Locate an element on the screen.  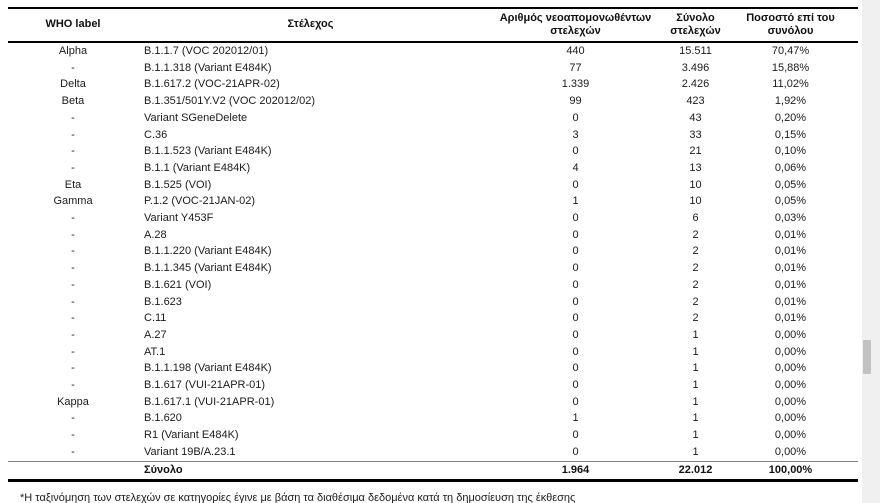
cell-strain: B.1.1.523 (Variant E484K) is located at coordinates (208, 151).